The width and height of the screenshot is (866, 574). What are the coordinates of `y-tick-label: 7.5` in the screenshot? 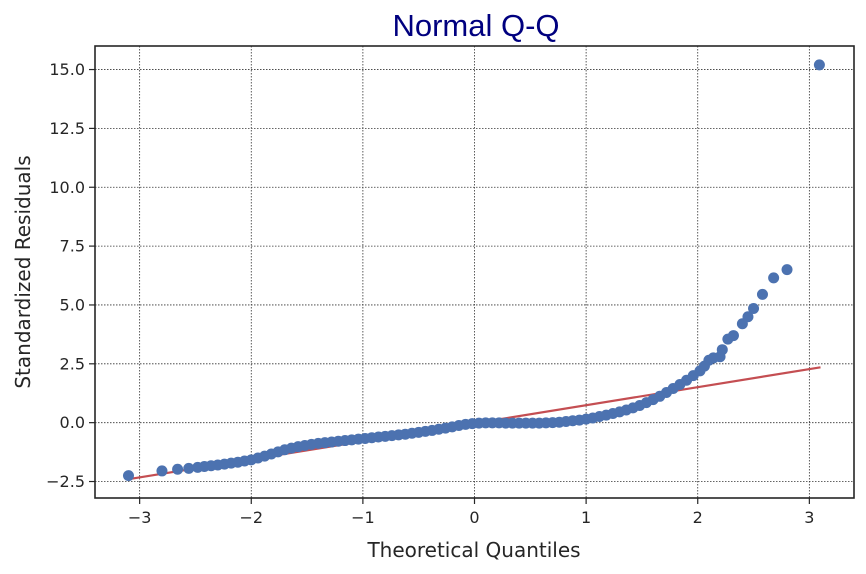 It's located at (72, 246).